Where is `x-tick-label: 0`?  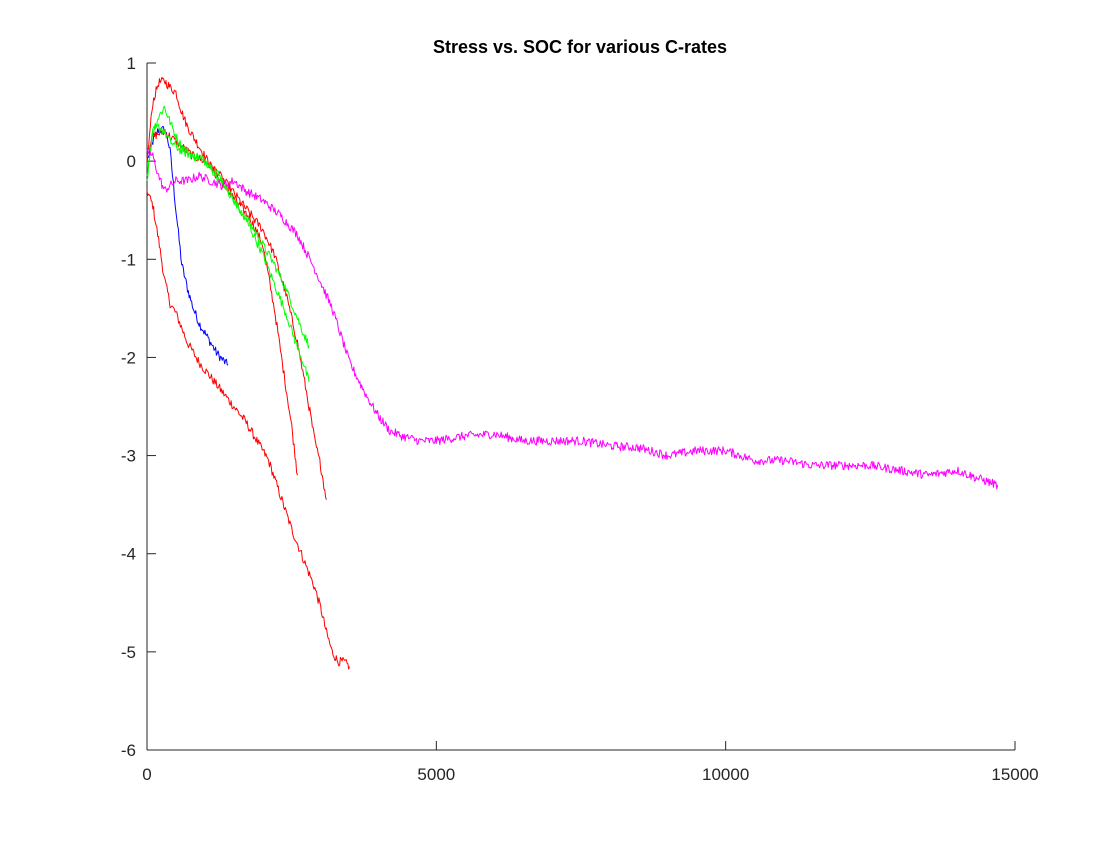
x-tick-label: 0 is located at coordinates (146, 774).